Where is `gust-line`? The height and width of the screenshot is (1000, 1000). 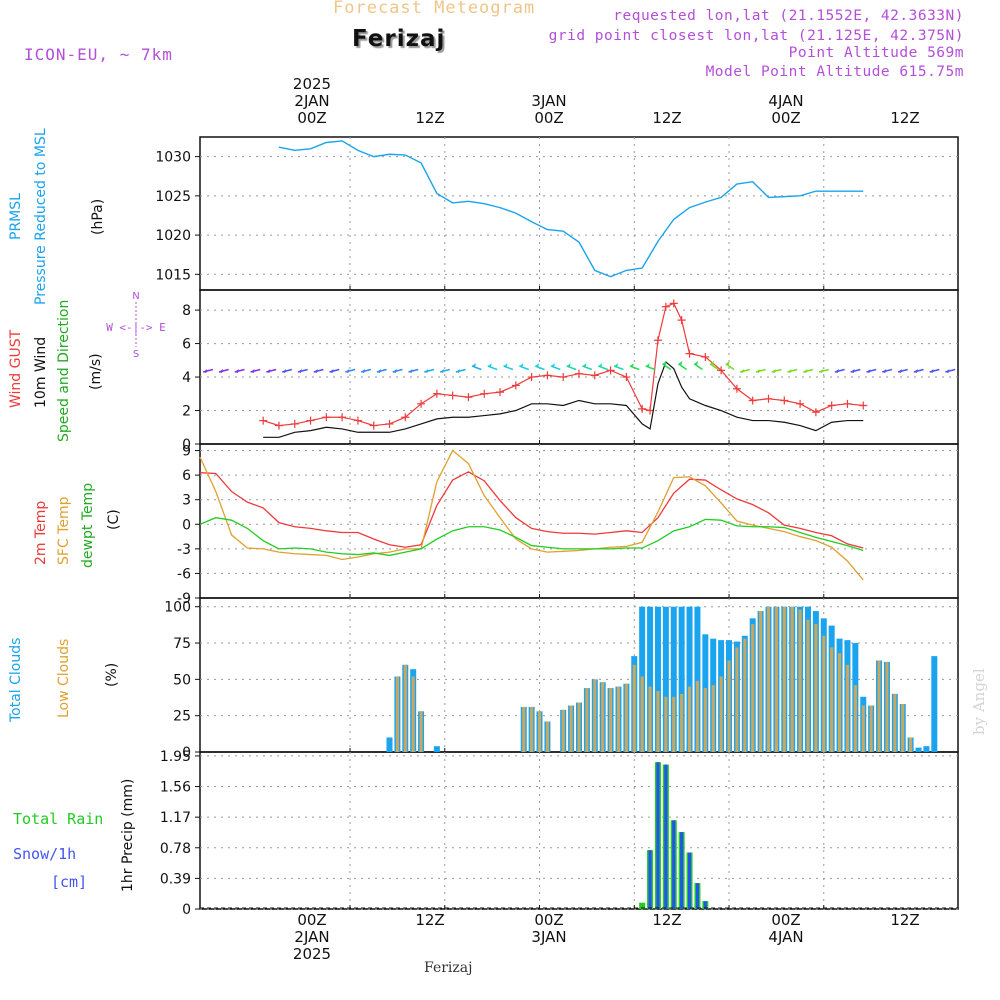
gust-line is located at coordinates (563, 364).